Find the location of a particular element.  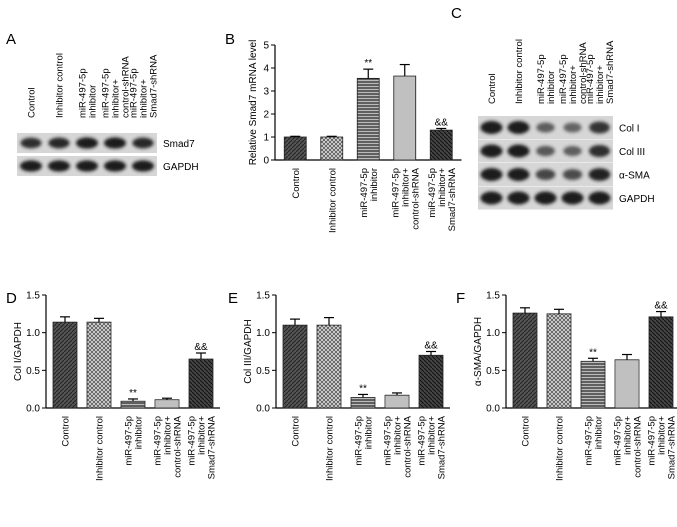

panel-letter-d: D is located at coordinates (11, 298).